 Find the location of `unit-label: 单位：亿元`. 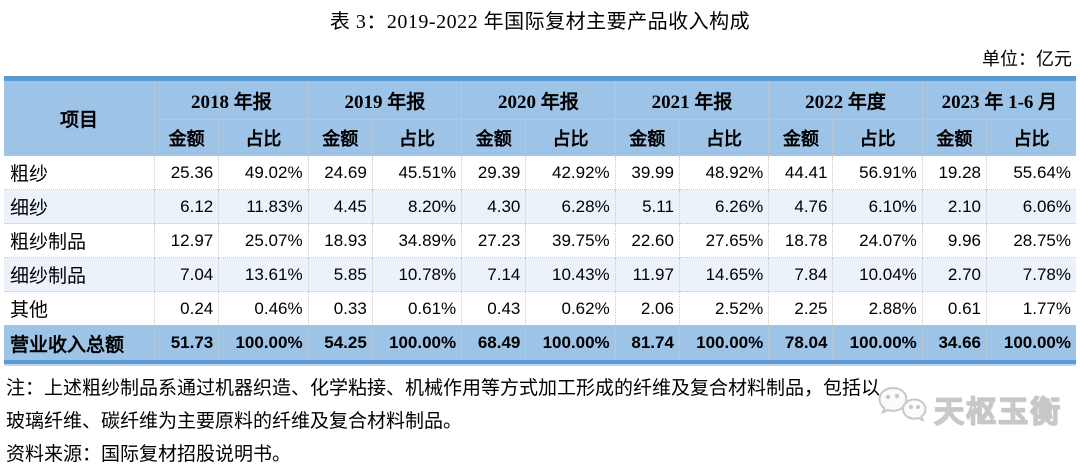

unit-label: 单位：亿元 is located at coordinates (1027, 59).